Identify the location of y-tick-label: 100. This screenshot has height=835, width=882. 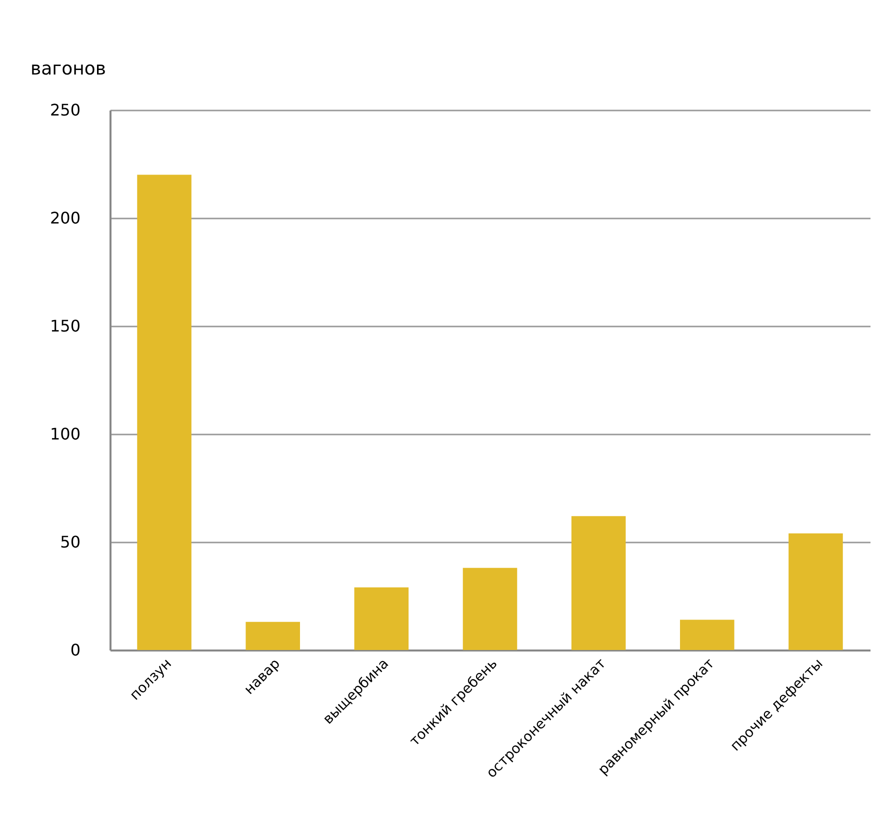
(65, 434).